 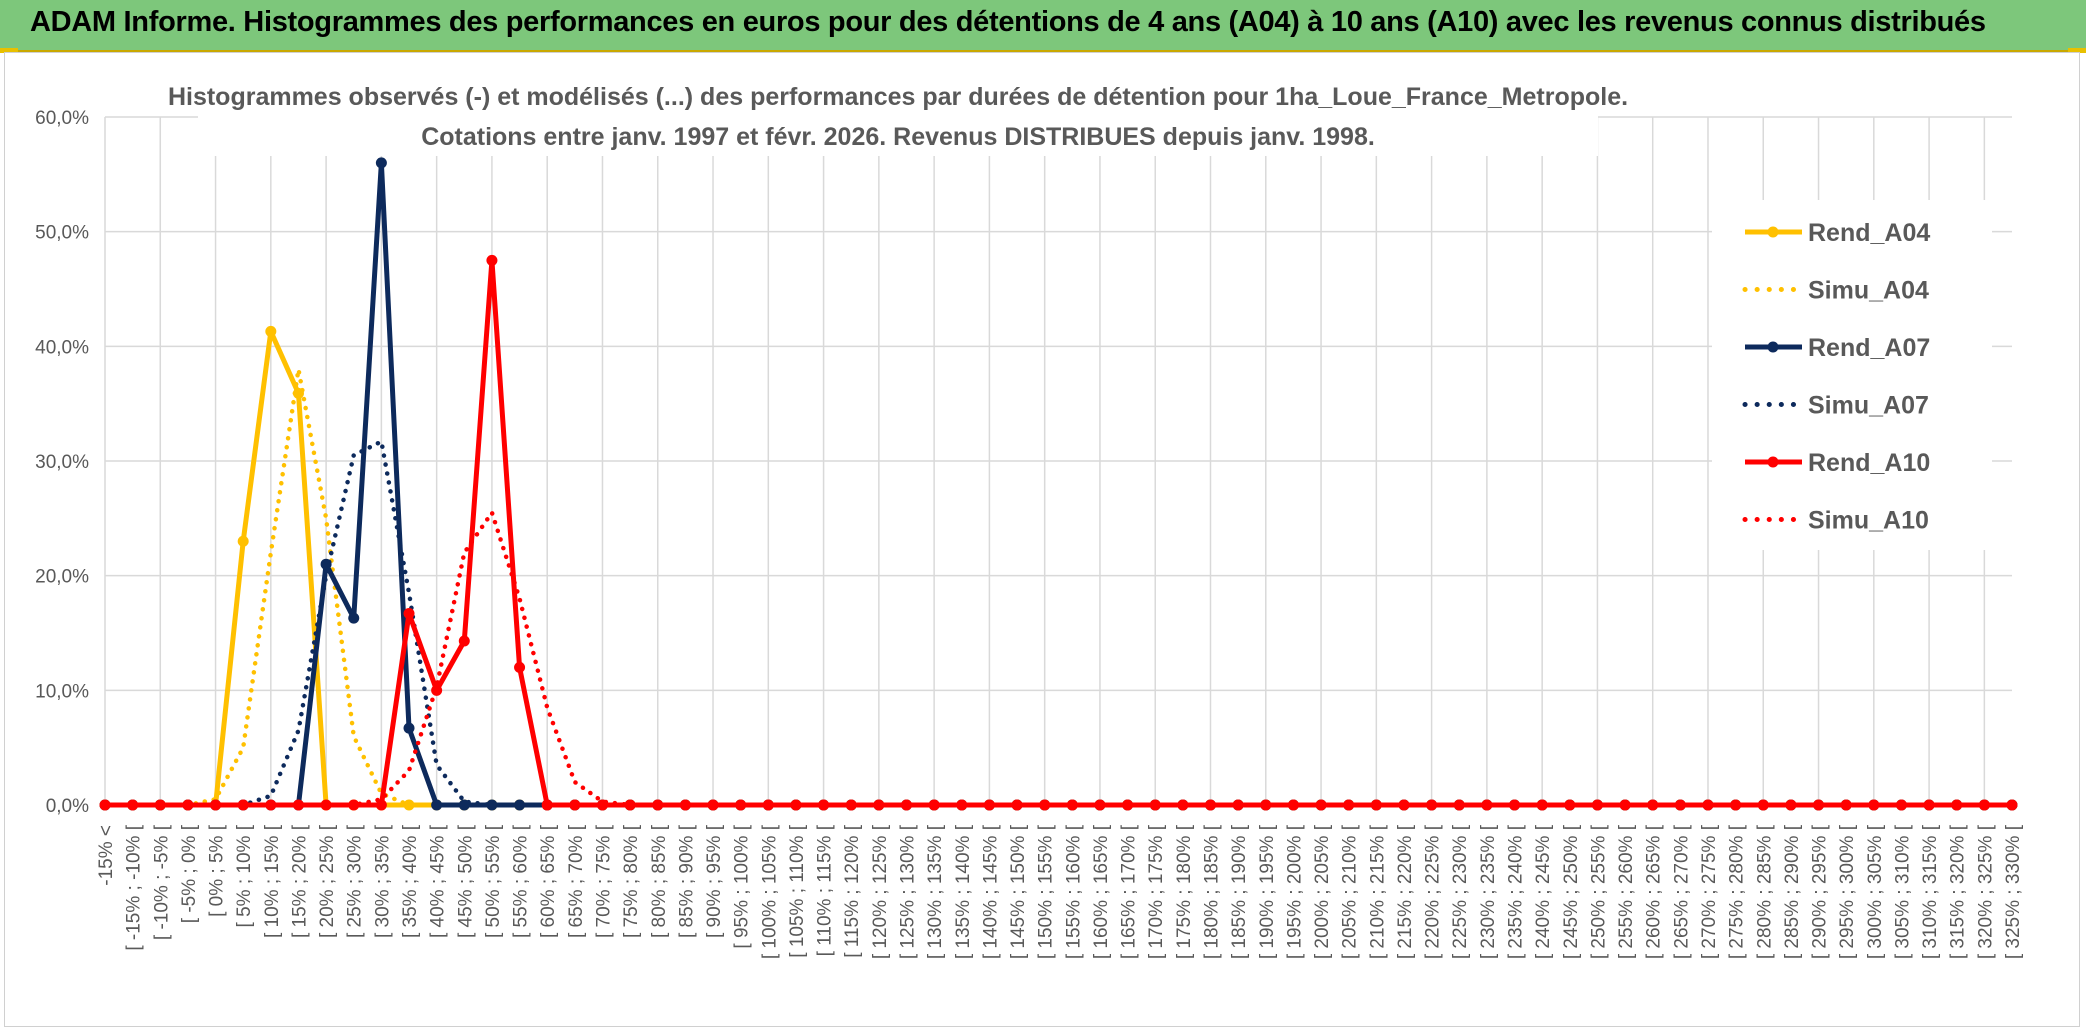 What do you see at coordinates (1773, 462) in the screenshot?
I see `legend-marker-rend_a10` at bounding box center [1773, 462].